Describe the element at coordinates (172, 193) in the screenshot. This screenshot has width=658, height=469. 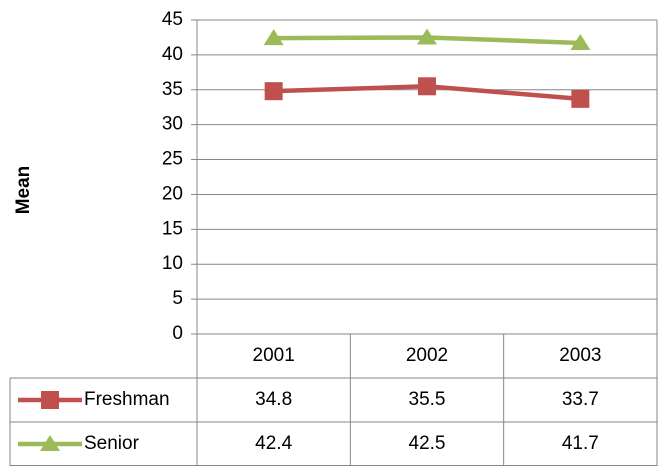
I see `y-tick-label: 20` at that location.